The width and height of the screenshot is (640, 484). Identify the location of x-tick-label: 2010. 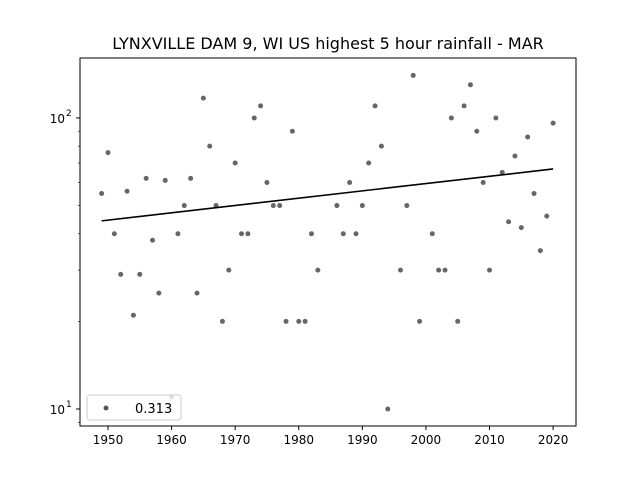
(489, 440).